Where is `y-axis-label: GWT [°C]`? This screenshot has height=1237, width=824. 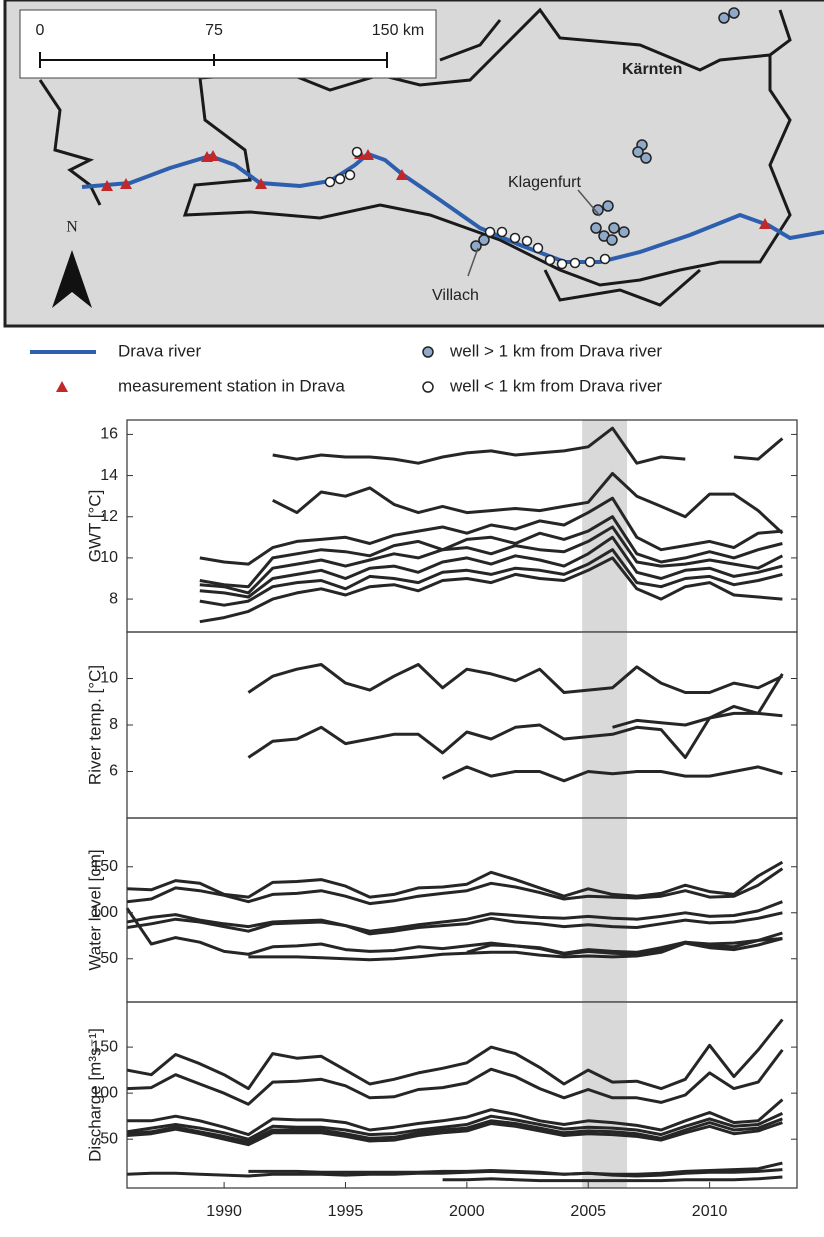
y-axis-label: GWT [°C] is located at coordinates (94, 526).